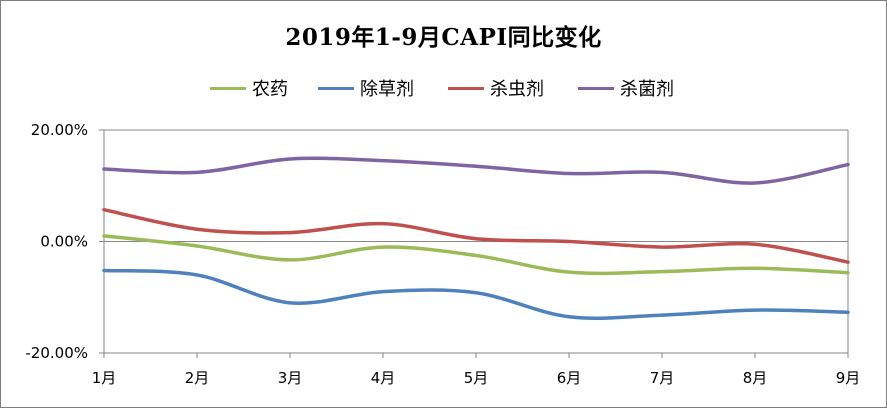  What do you see at coordinates (443, 88) in the screenshot?
I see `chart-legend: 农药 除草剂 杀虫剂 杀菌剂` at bounding box center [443, 88].